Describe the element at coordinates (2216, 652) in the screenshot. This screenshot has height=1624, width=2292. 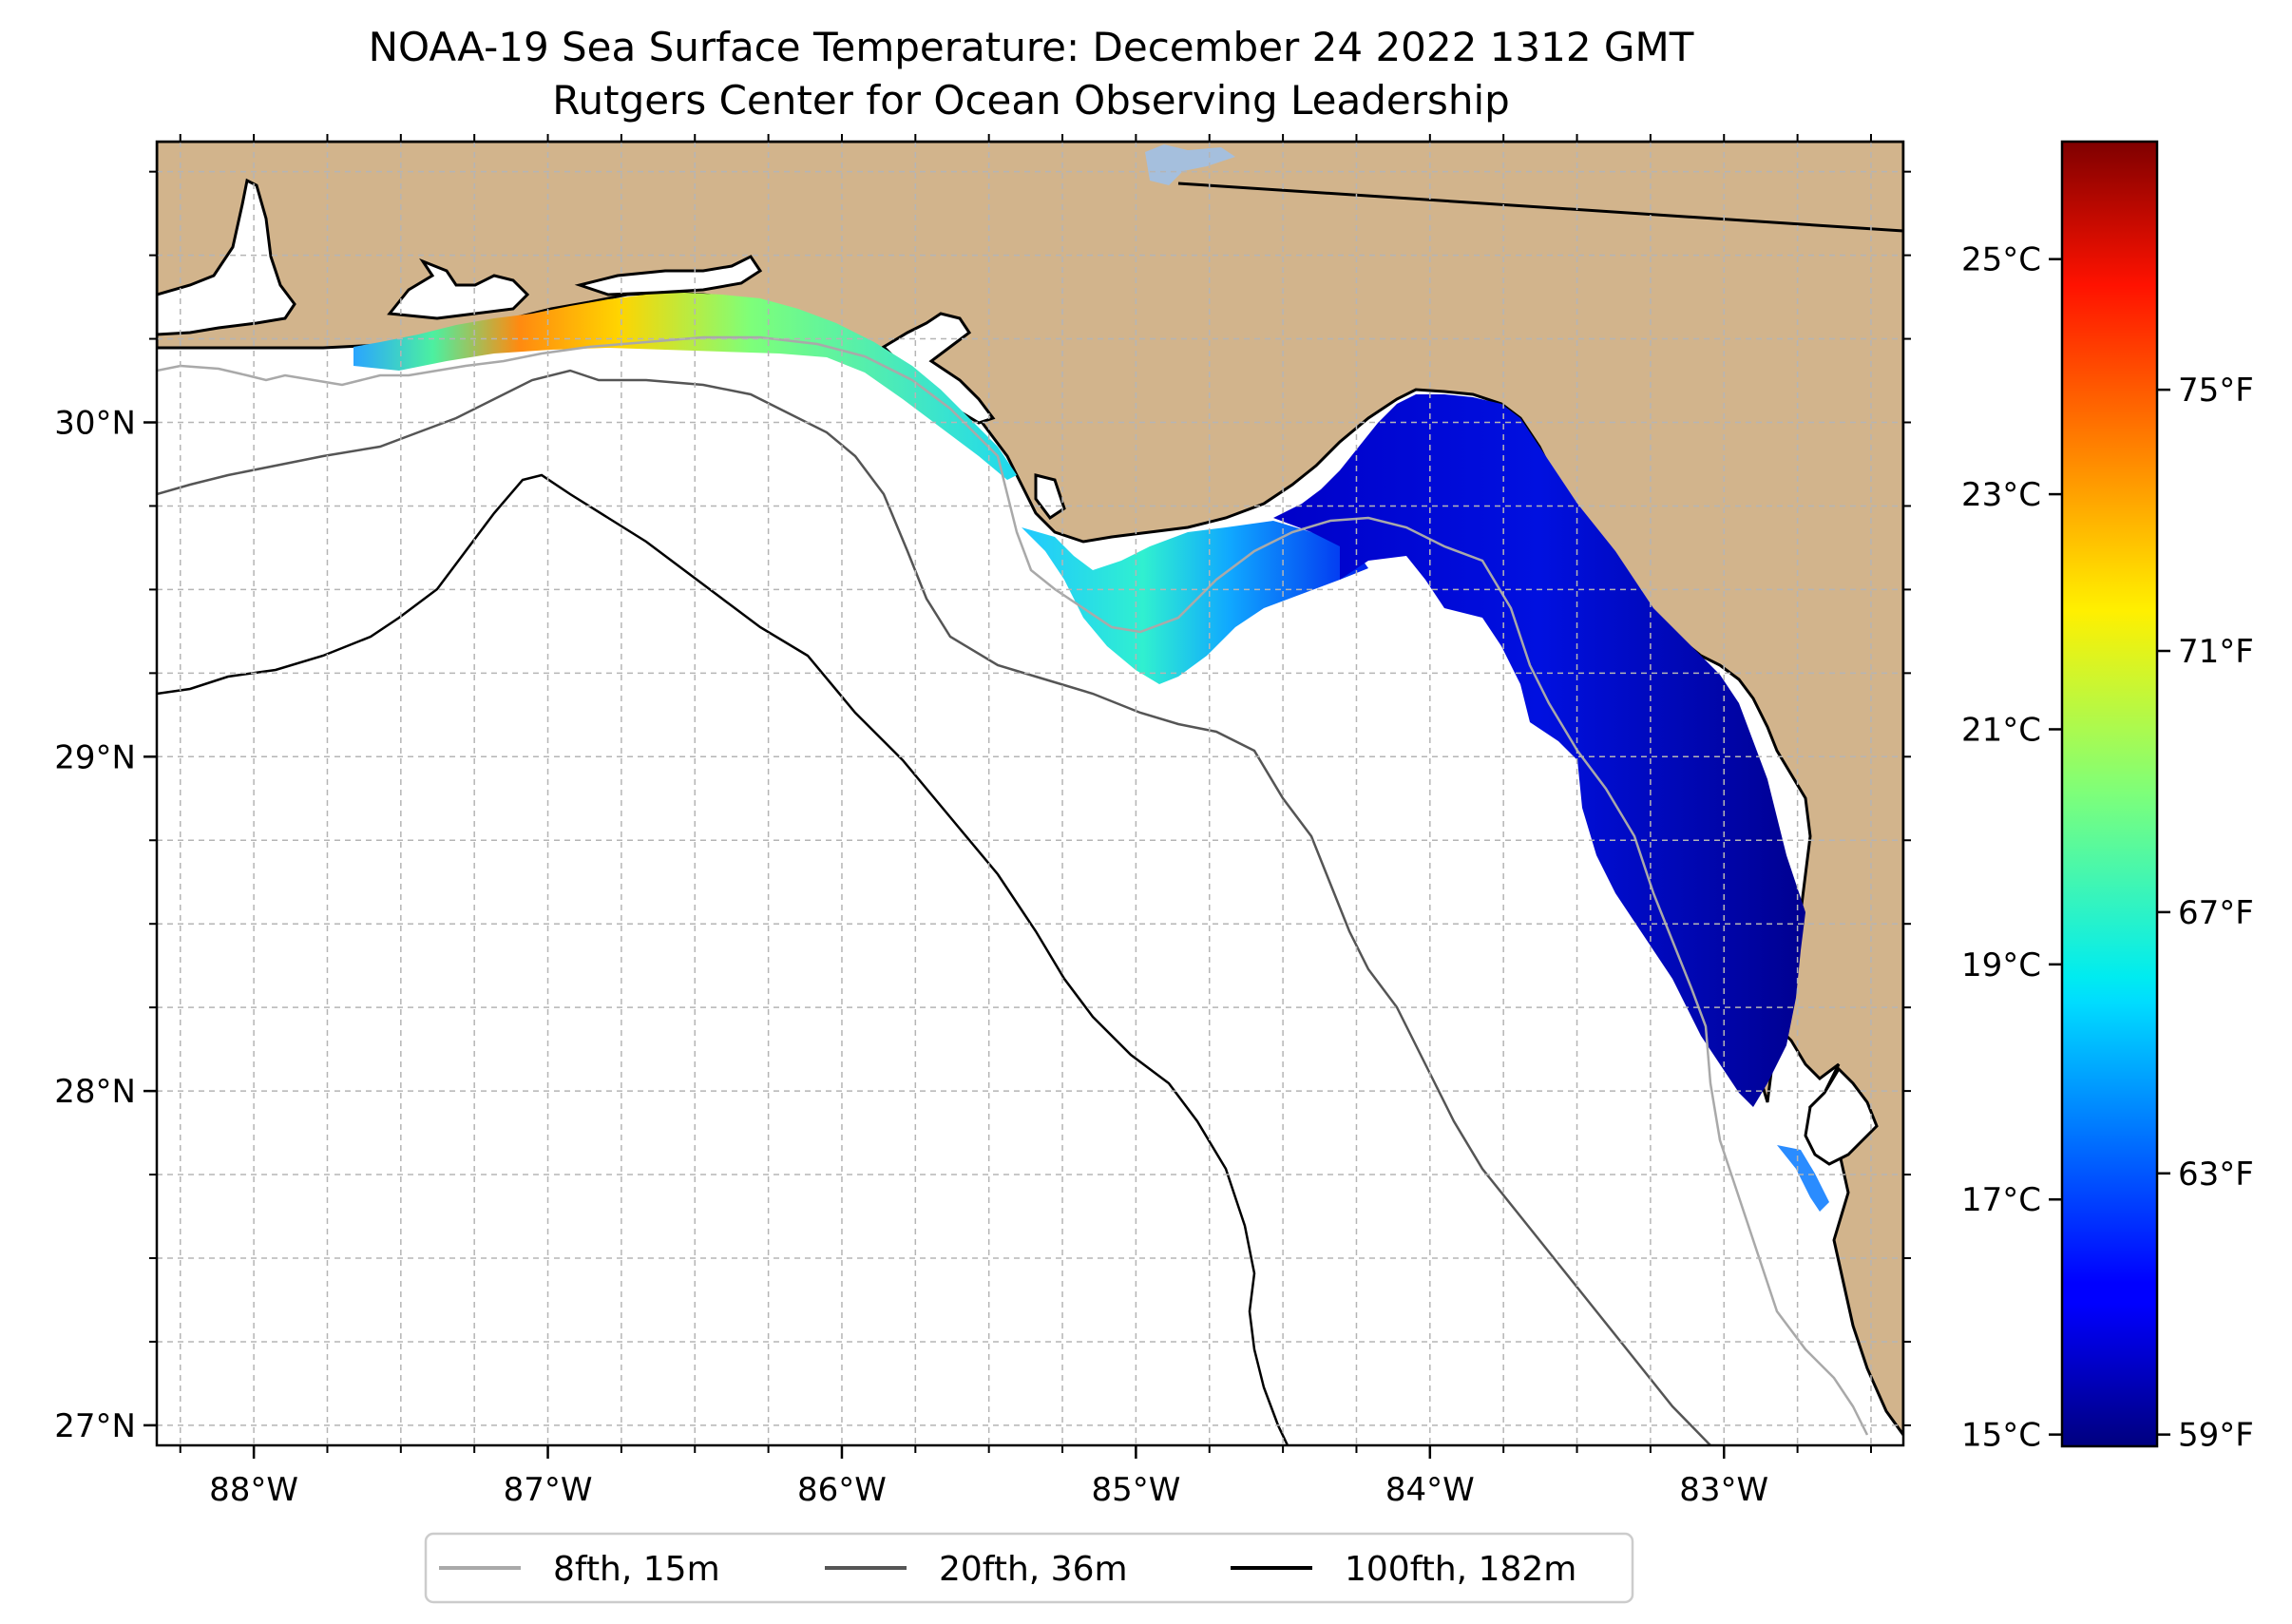
I see `fahrenheit-tick-label: 71°F` at that location.